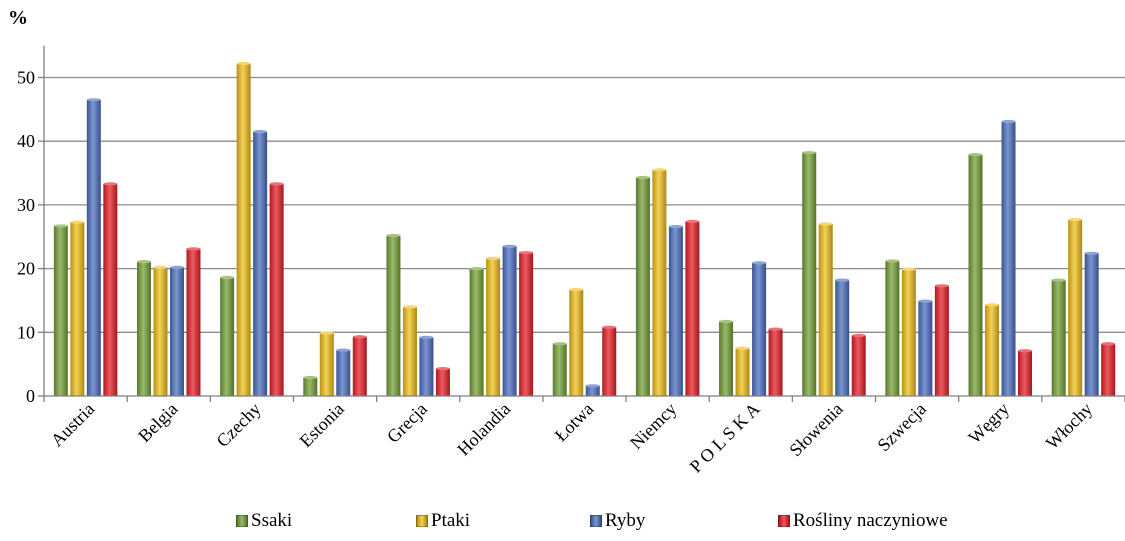  I want to click on y-tick-label: 40, so click(26, 141).